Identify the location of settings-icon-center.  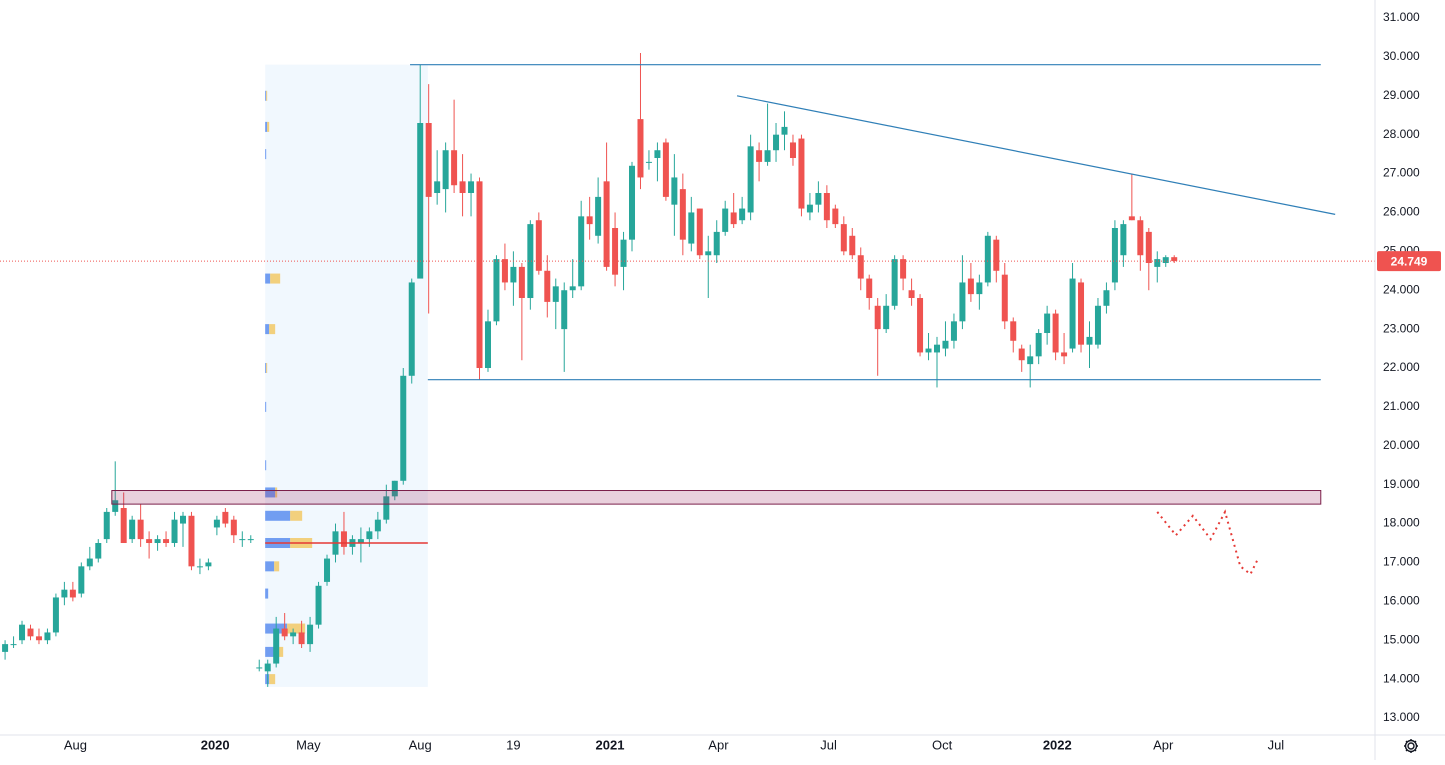
(1411, 746).